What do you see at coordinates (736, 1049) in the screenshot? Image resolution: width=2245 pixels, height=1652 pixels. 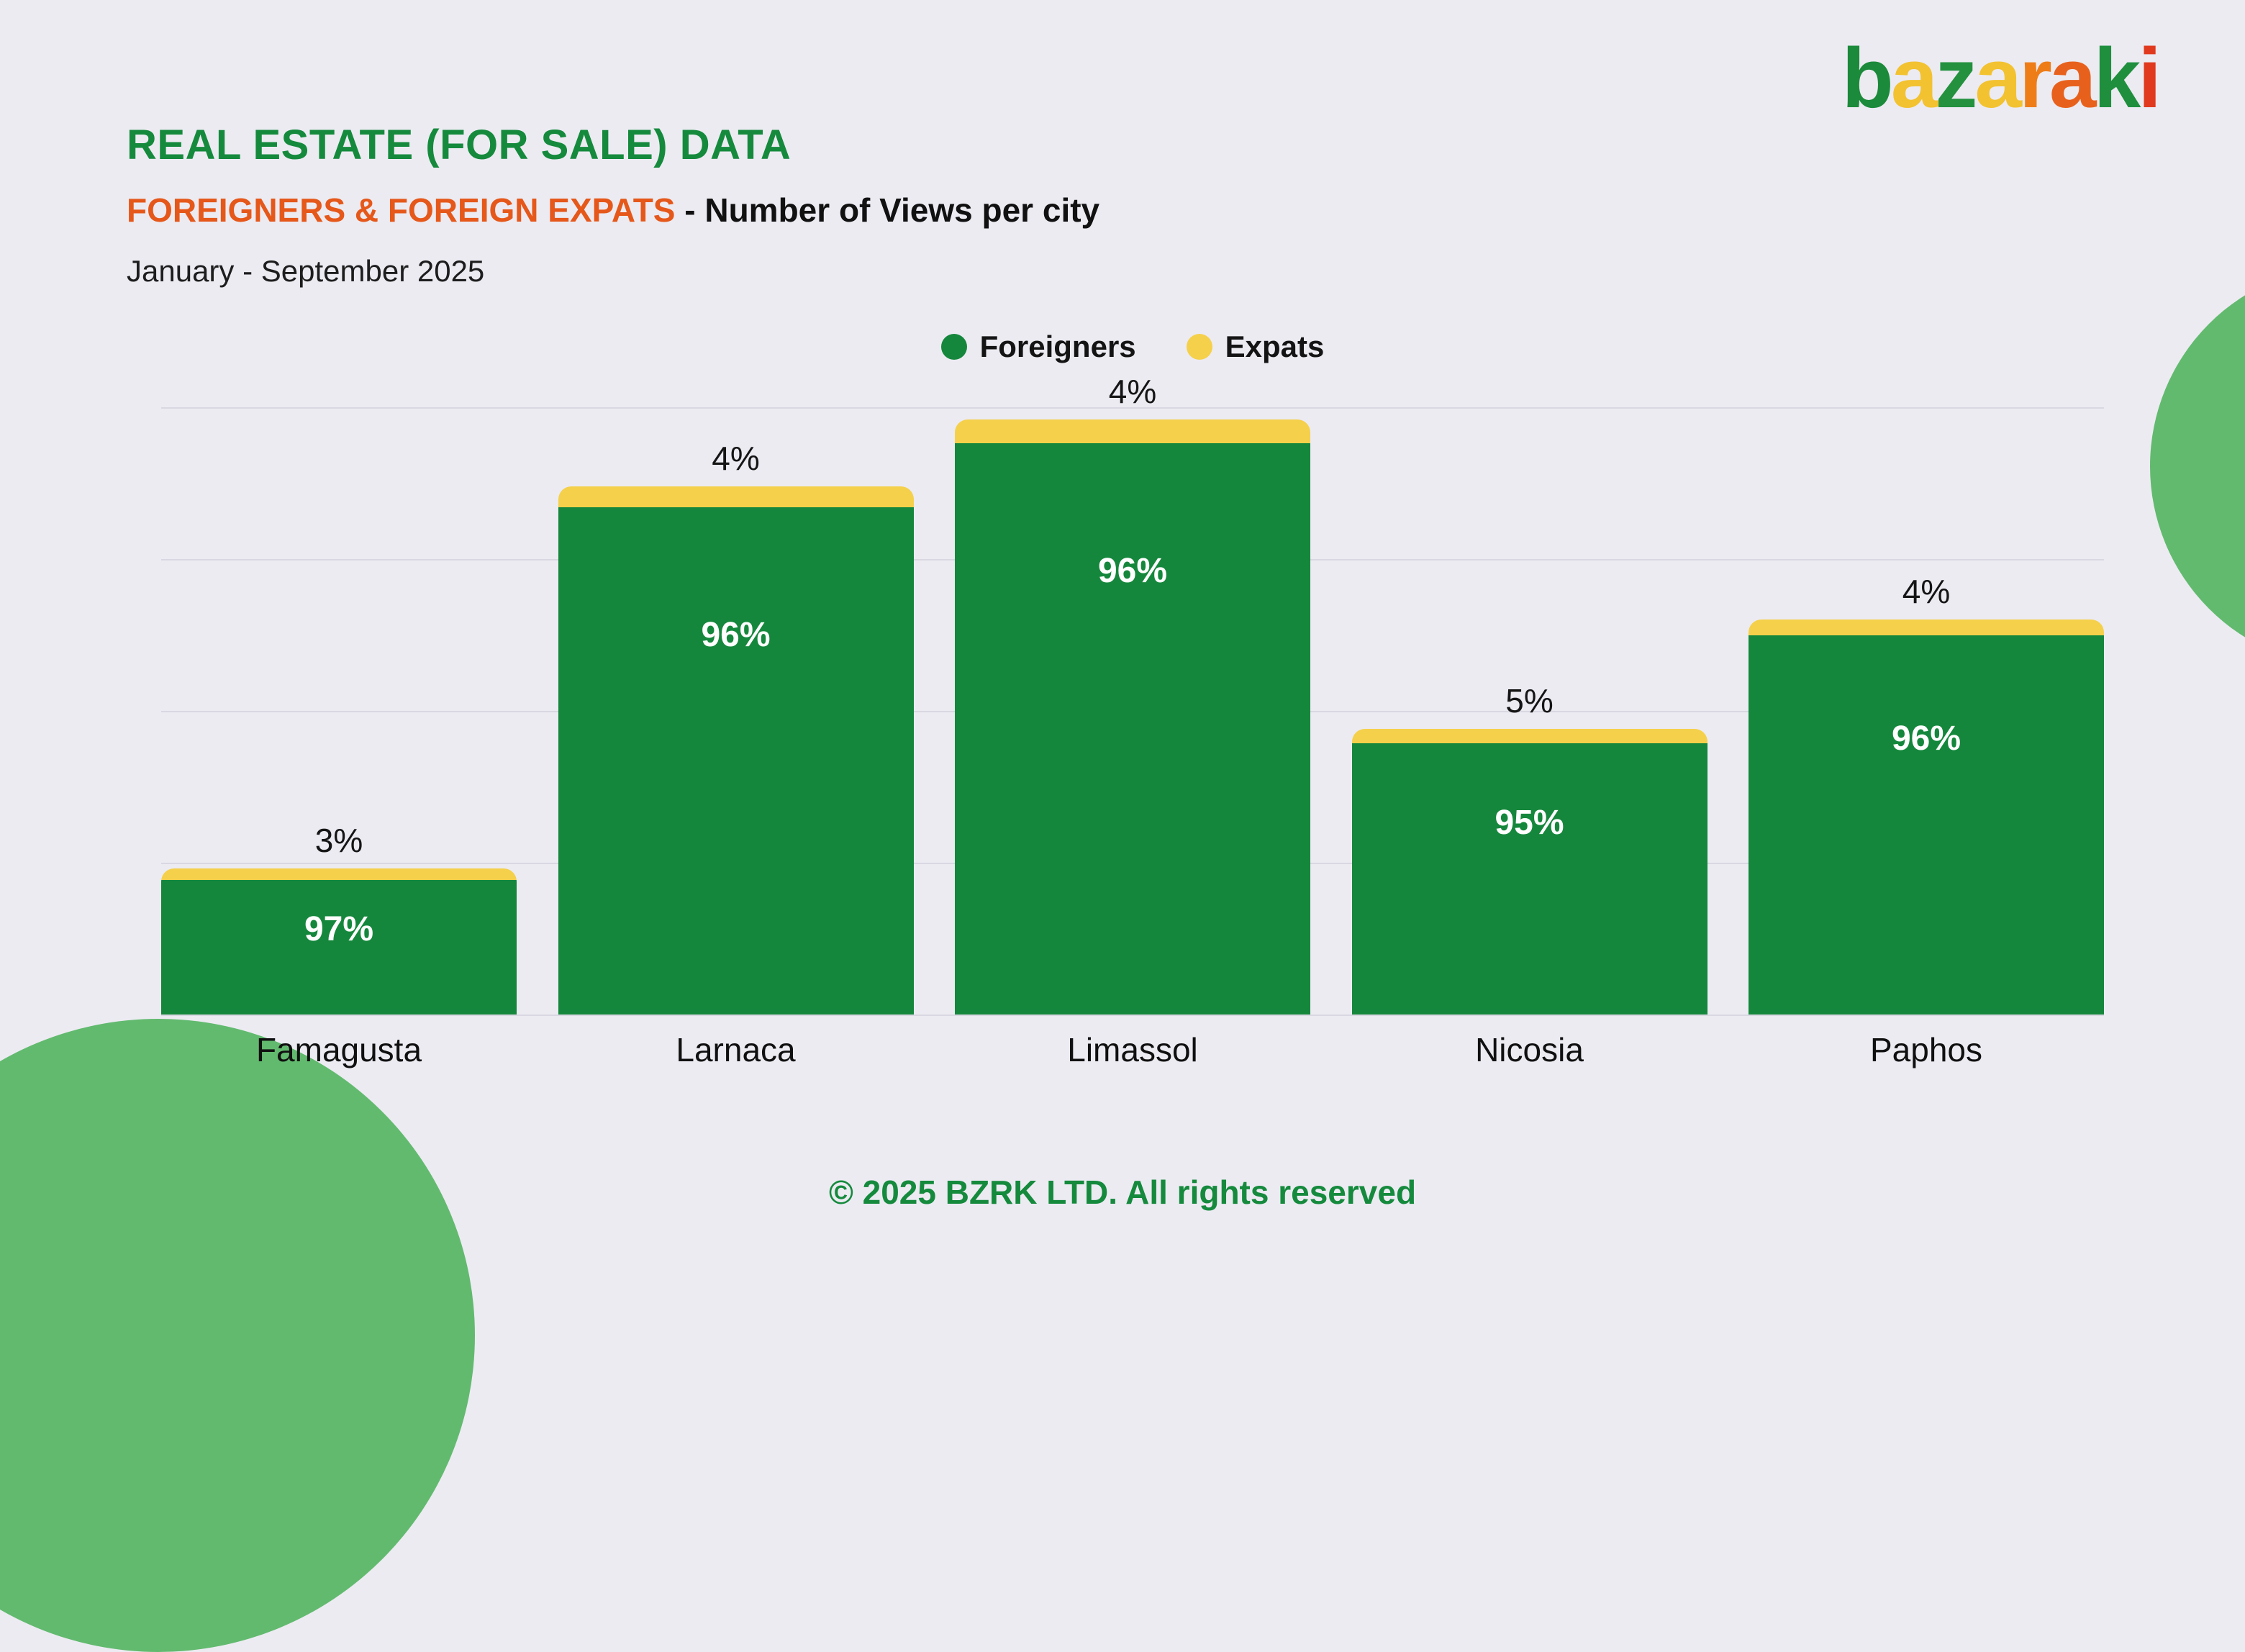 I see `city-label: Larnaca` at bounding box center [736, 1049].